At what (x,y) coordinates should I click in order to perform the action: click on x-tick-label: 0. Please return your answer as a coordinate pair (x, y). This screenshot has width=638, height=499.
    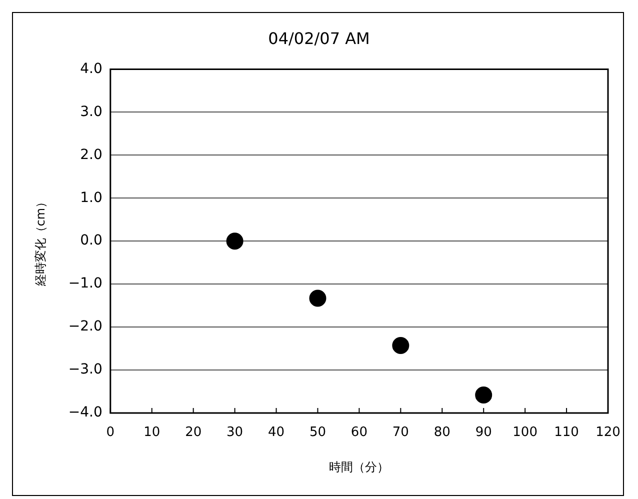
    Looking at the image, I should click on (110, 432).